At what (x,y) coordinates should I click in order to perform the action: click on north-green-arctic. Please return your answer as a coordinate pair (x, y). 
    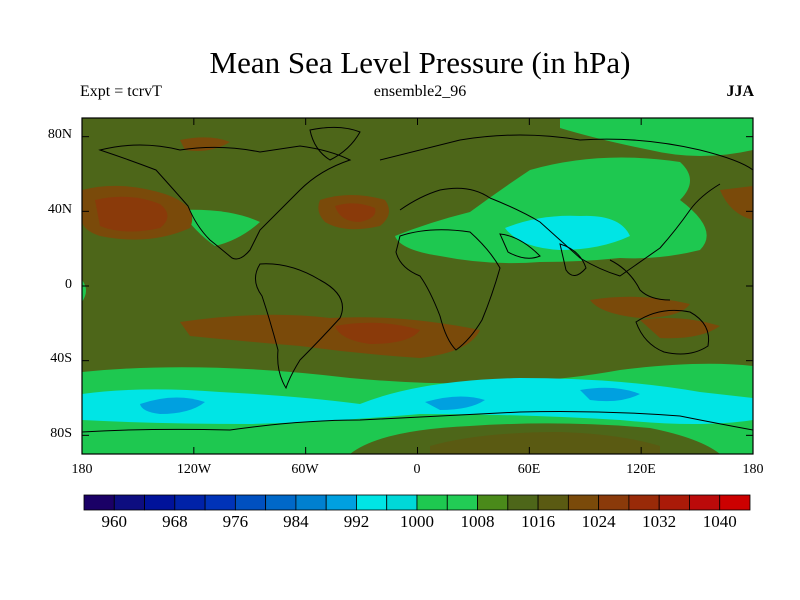
    Looking at the image, I should click on (656, 137).